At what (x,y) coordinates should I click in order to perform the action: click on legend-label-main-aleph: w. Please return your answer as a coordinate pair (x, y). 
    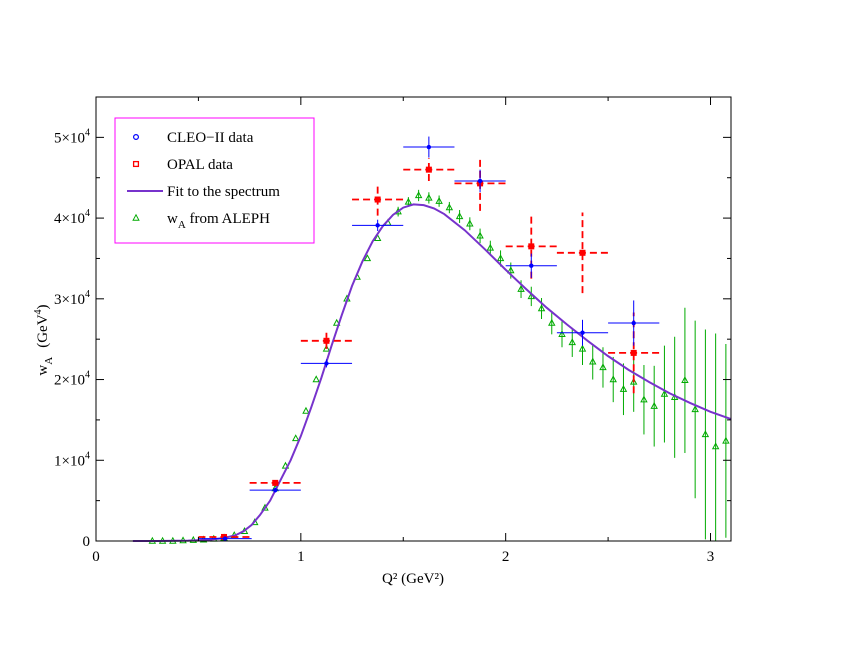
    Looking at the image, I should click on (172, 219).